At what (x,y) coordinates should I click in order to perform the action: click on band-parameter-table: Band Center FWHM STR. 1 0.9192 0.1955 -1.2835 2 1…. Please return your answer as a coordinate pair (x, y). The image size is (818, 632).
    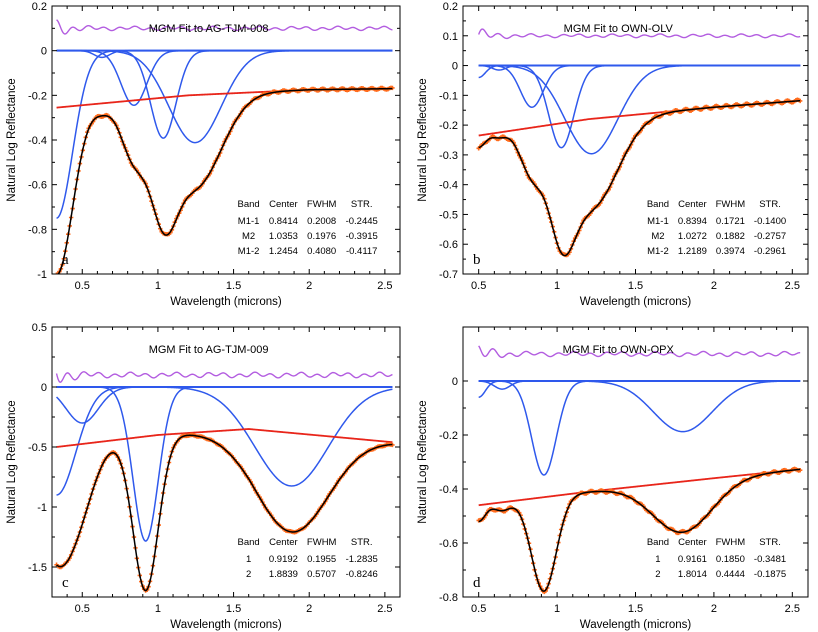
    Looking at the image, I should click on (308, 558).